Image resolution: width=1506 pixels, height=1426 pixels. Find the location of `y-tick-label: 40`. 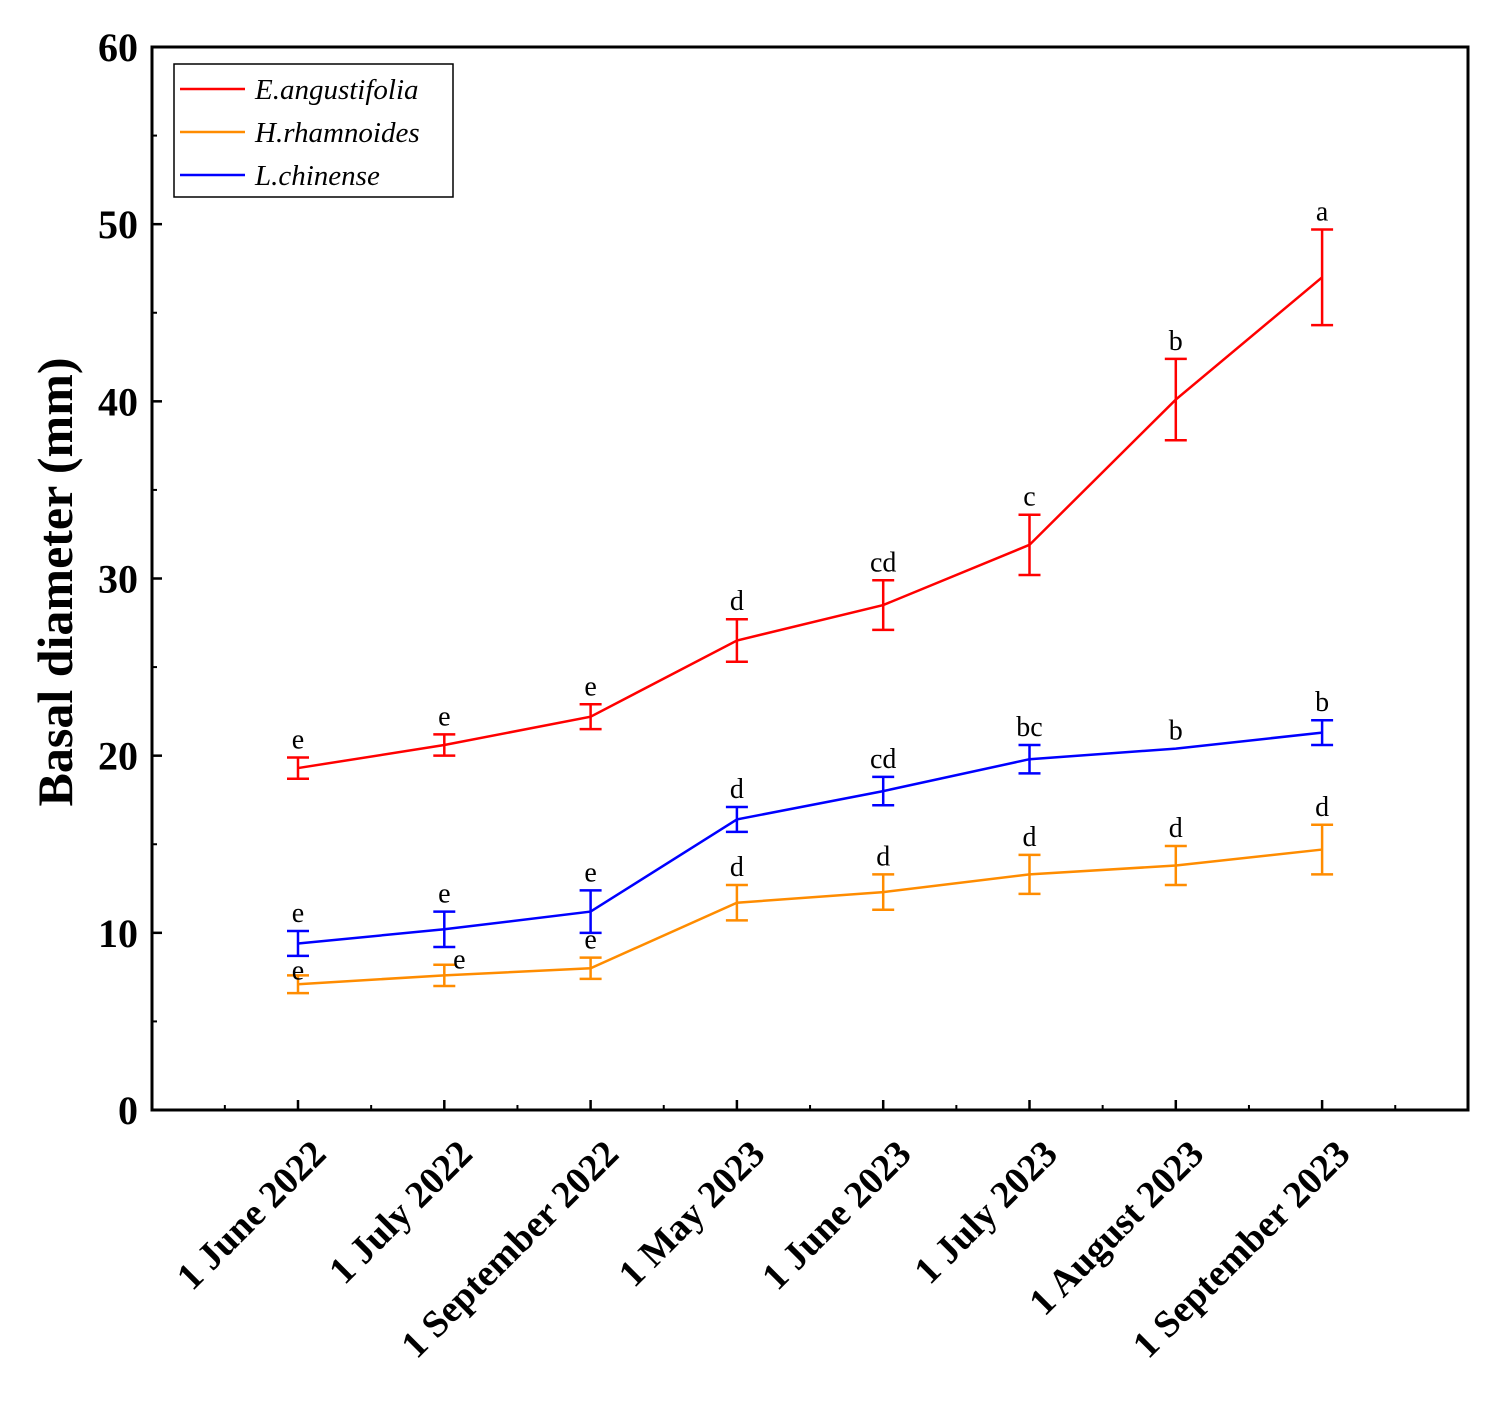

y-tick-label: 40 is located at coordinates (118, 401).